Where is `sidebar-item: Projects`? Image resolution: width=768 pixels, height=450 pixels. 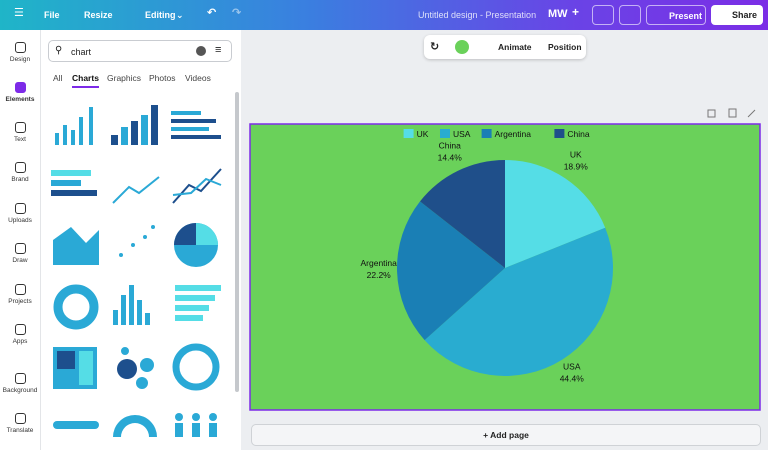 sidebar-item: Projects is located at coordinates (20, 294).